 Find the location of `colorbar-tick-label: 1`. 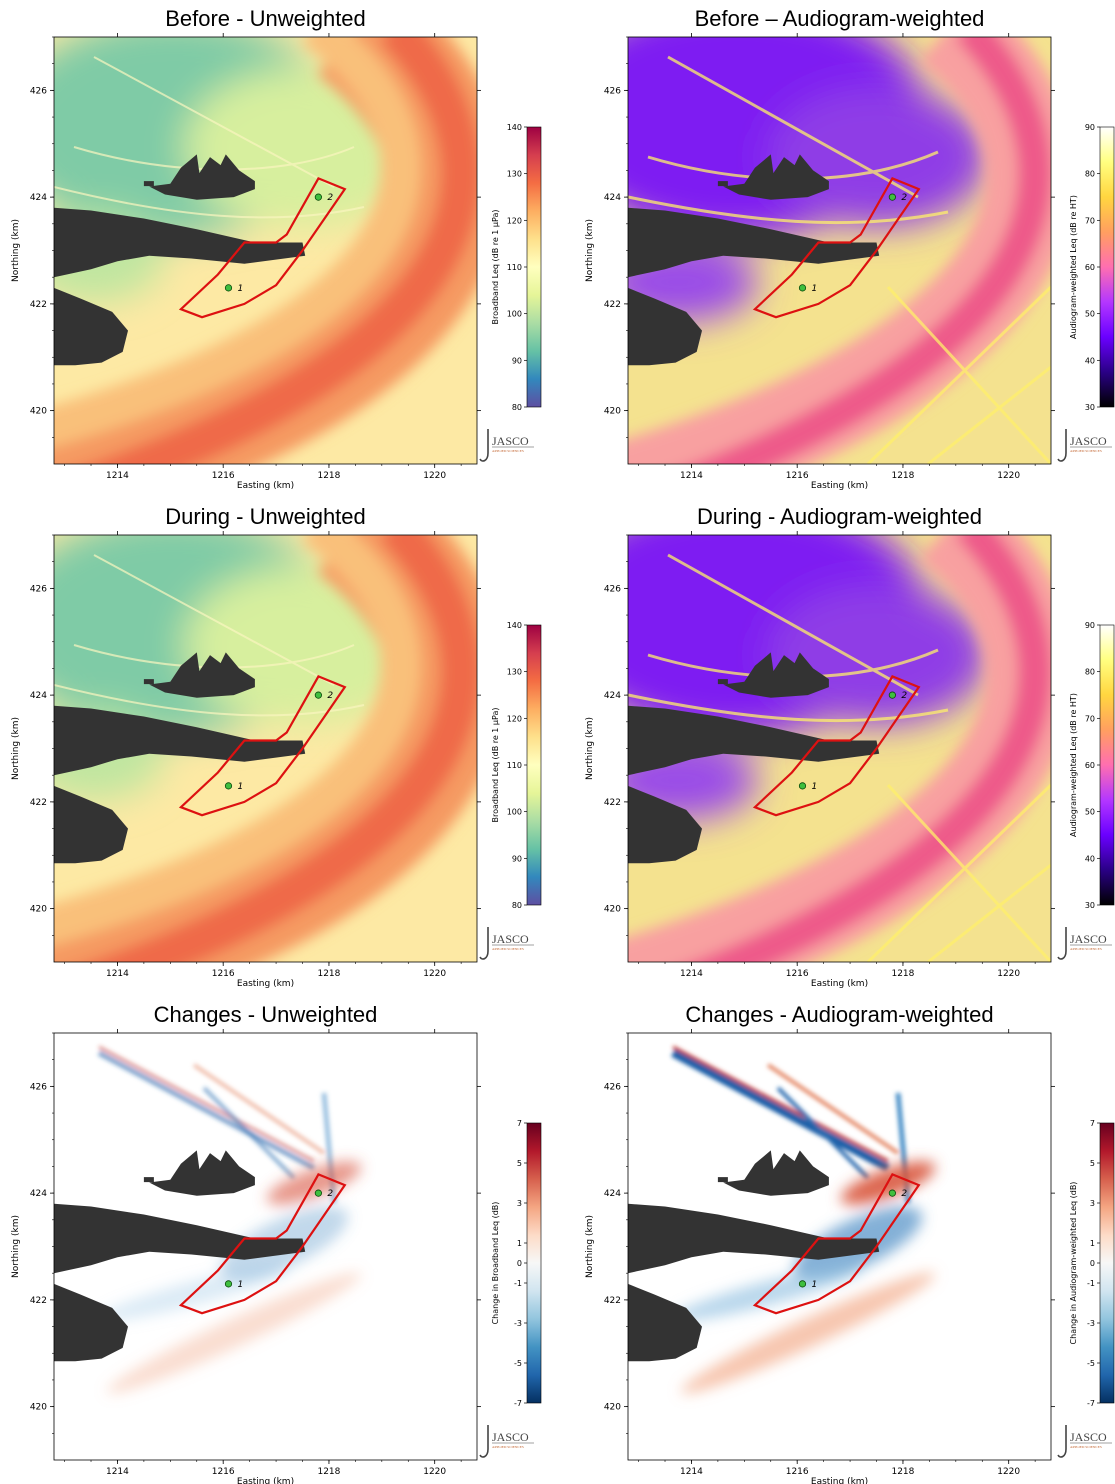

colorbar-tick-label: 1 is located at coordinates (519, 1243).